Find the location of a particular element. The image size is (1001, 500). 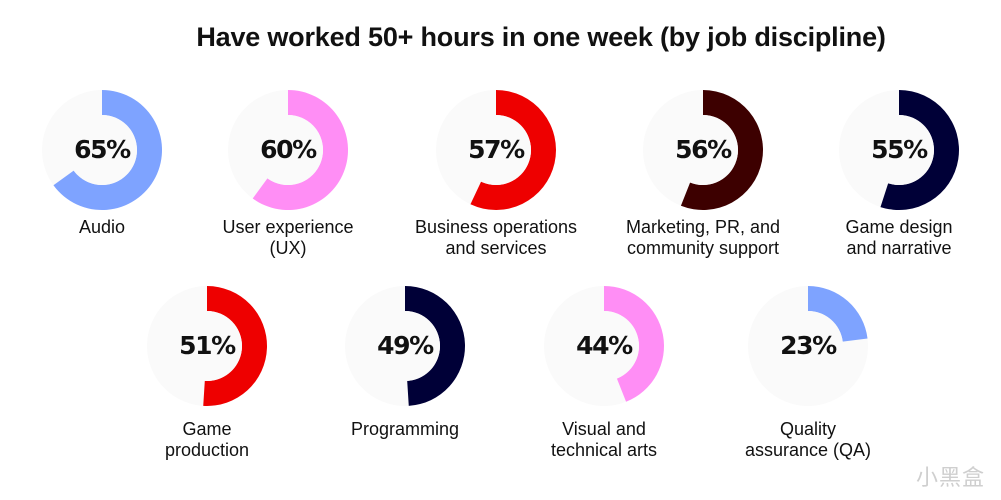

category-label-line: technical arts is located at coordinates (604, 450).